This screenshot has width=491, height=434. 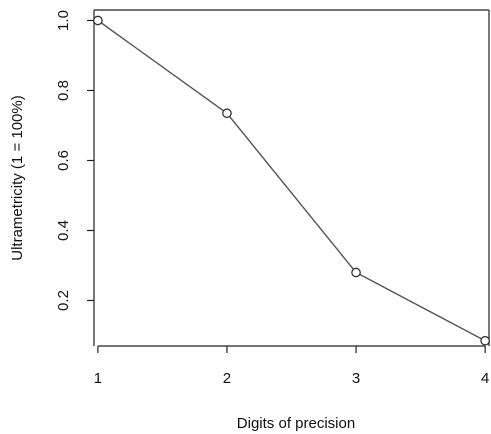 What do you see at coordinates (63, 160) in the screenshot?
I see `y-tick-label: 0.6` at bounding box center [63, 160].